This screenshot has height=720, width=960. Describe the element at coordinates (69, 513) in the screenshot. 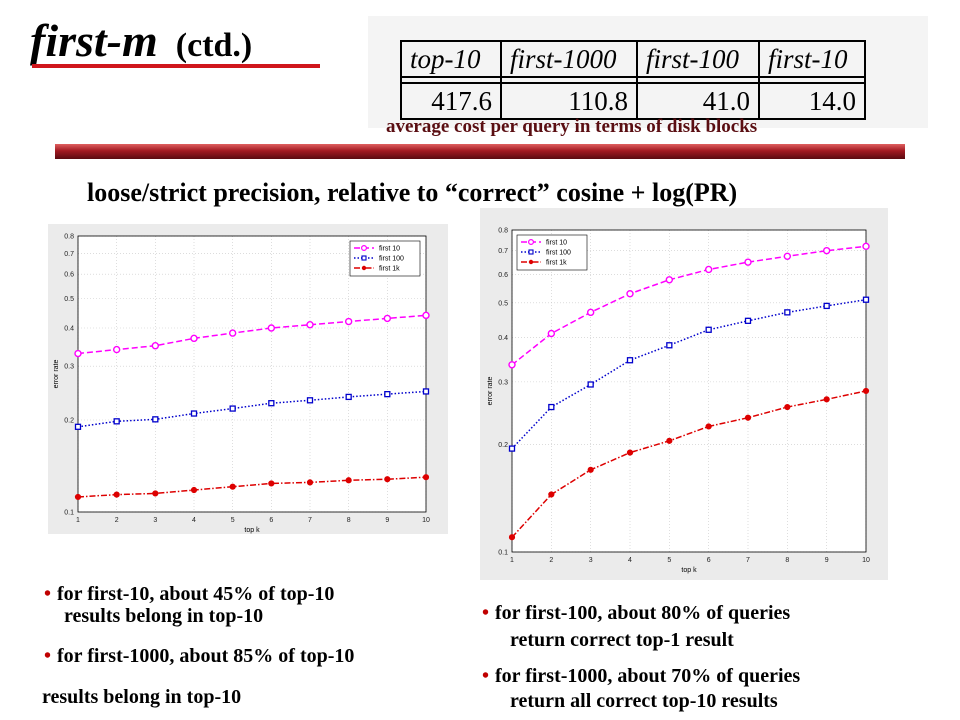

I see `y-tick-label: 0.1` at that location.